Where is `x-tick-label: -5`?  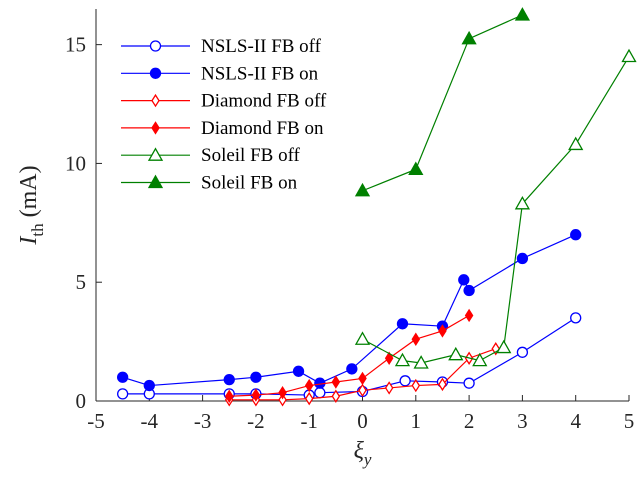 x-tick-label: -5 is located at coordinates (96, 421).